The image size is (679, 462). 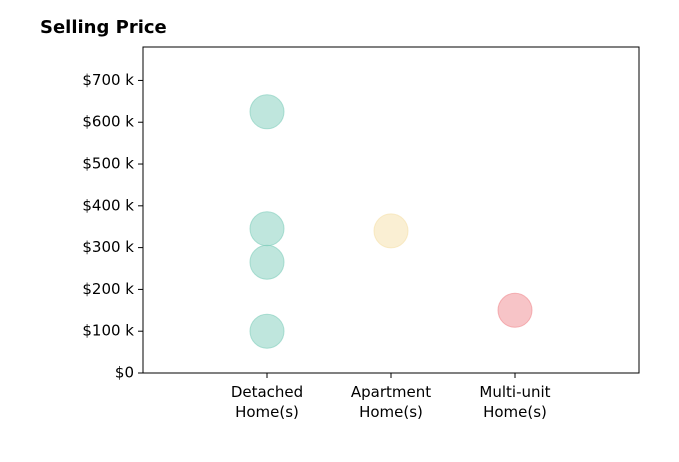 I want to click on x-tick-label: Apartment Home(s), so click(x=391, y=402).